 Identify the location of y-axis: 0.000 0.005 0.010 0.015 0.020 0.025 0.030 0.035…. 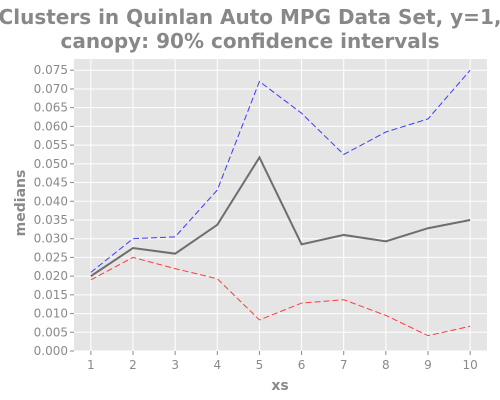
(54, 210).